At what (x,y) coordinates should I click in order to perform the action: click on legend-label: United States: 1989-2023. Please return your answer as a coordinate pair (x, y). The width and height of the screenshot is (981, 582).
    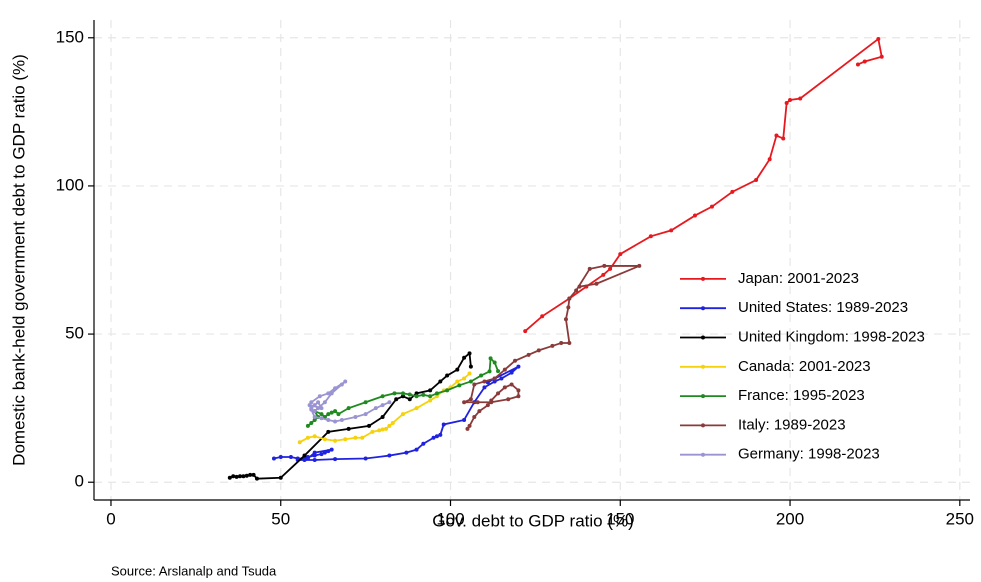
    Looking at the image, I should click on (823, 307).